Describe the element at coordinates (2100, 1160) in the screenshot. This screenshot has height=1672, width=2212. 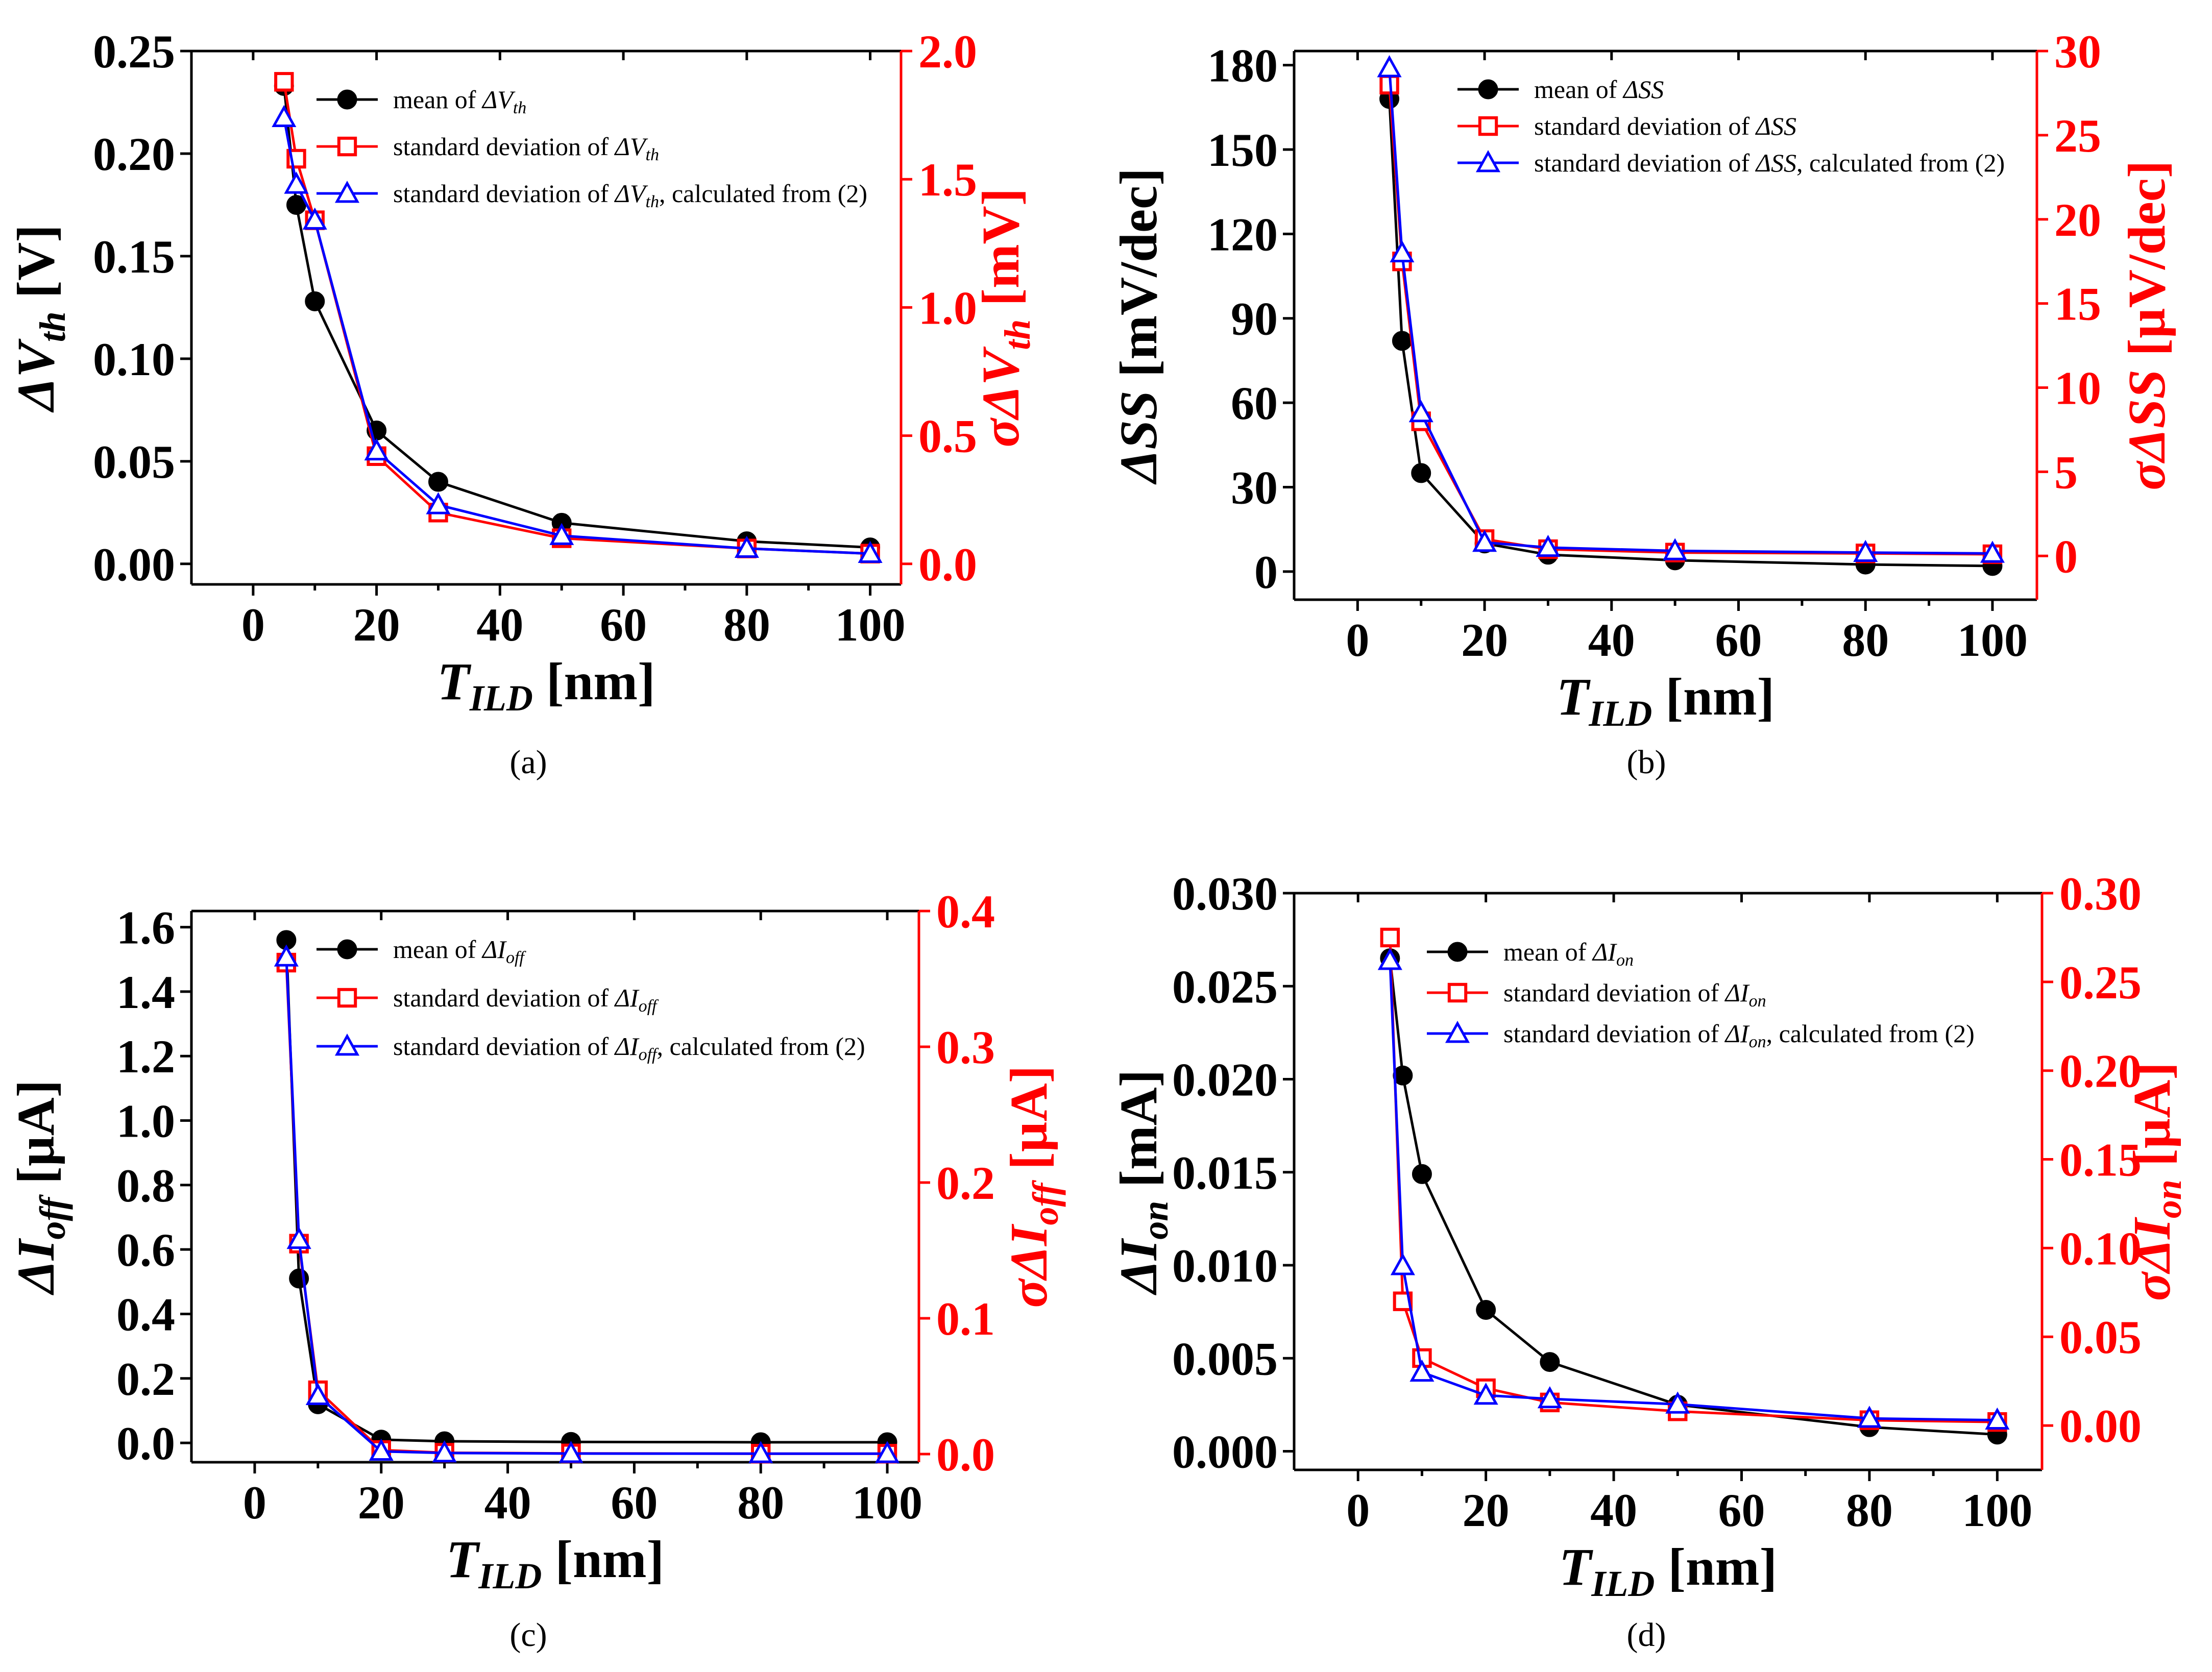
I see `y-right-tick-label: 0.15` at that location.